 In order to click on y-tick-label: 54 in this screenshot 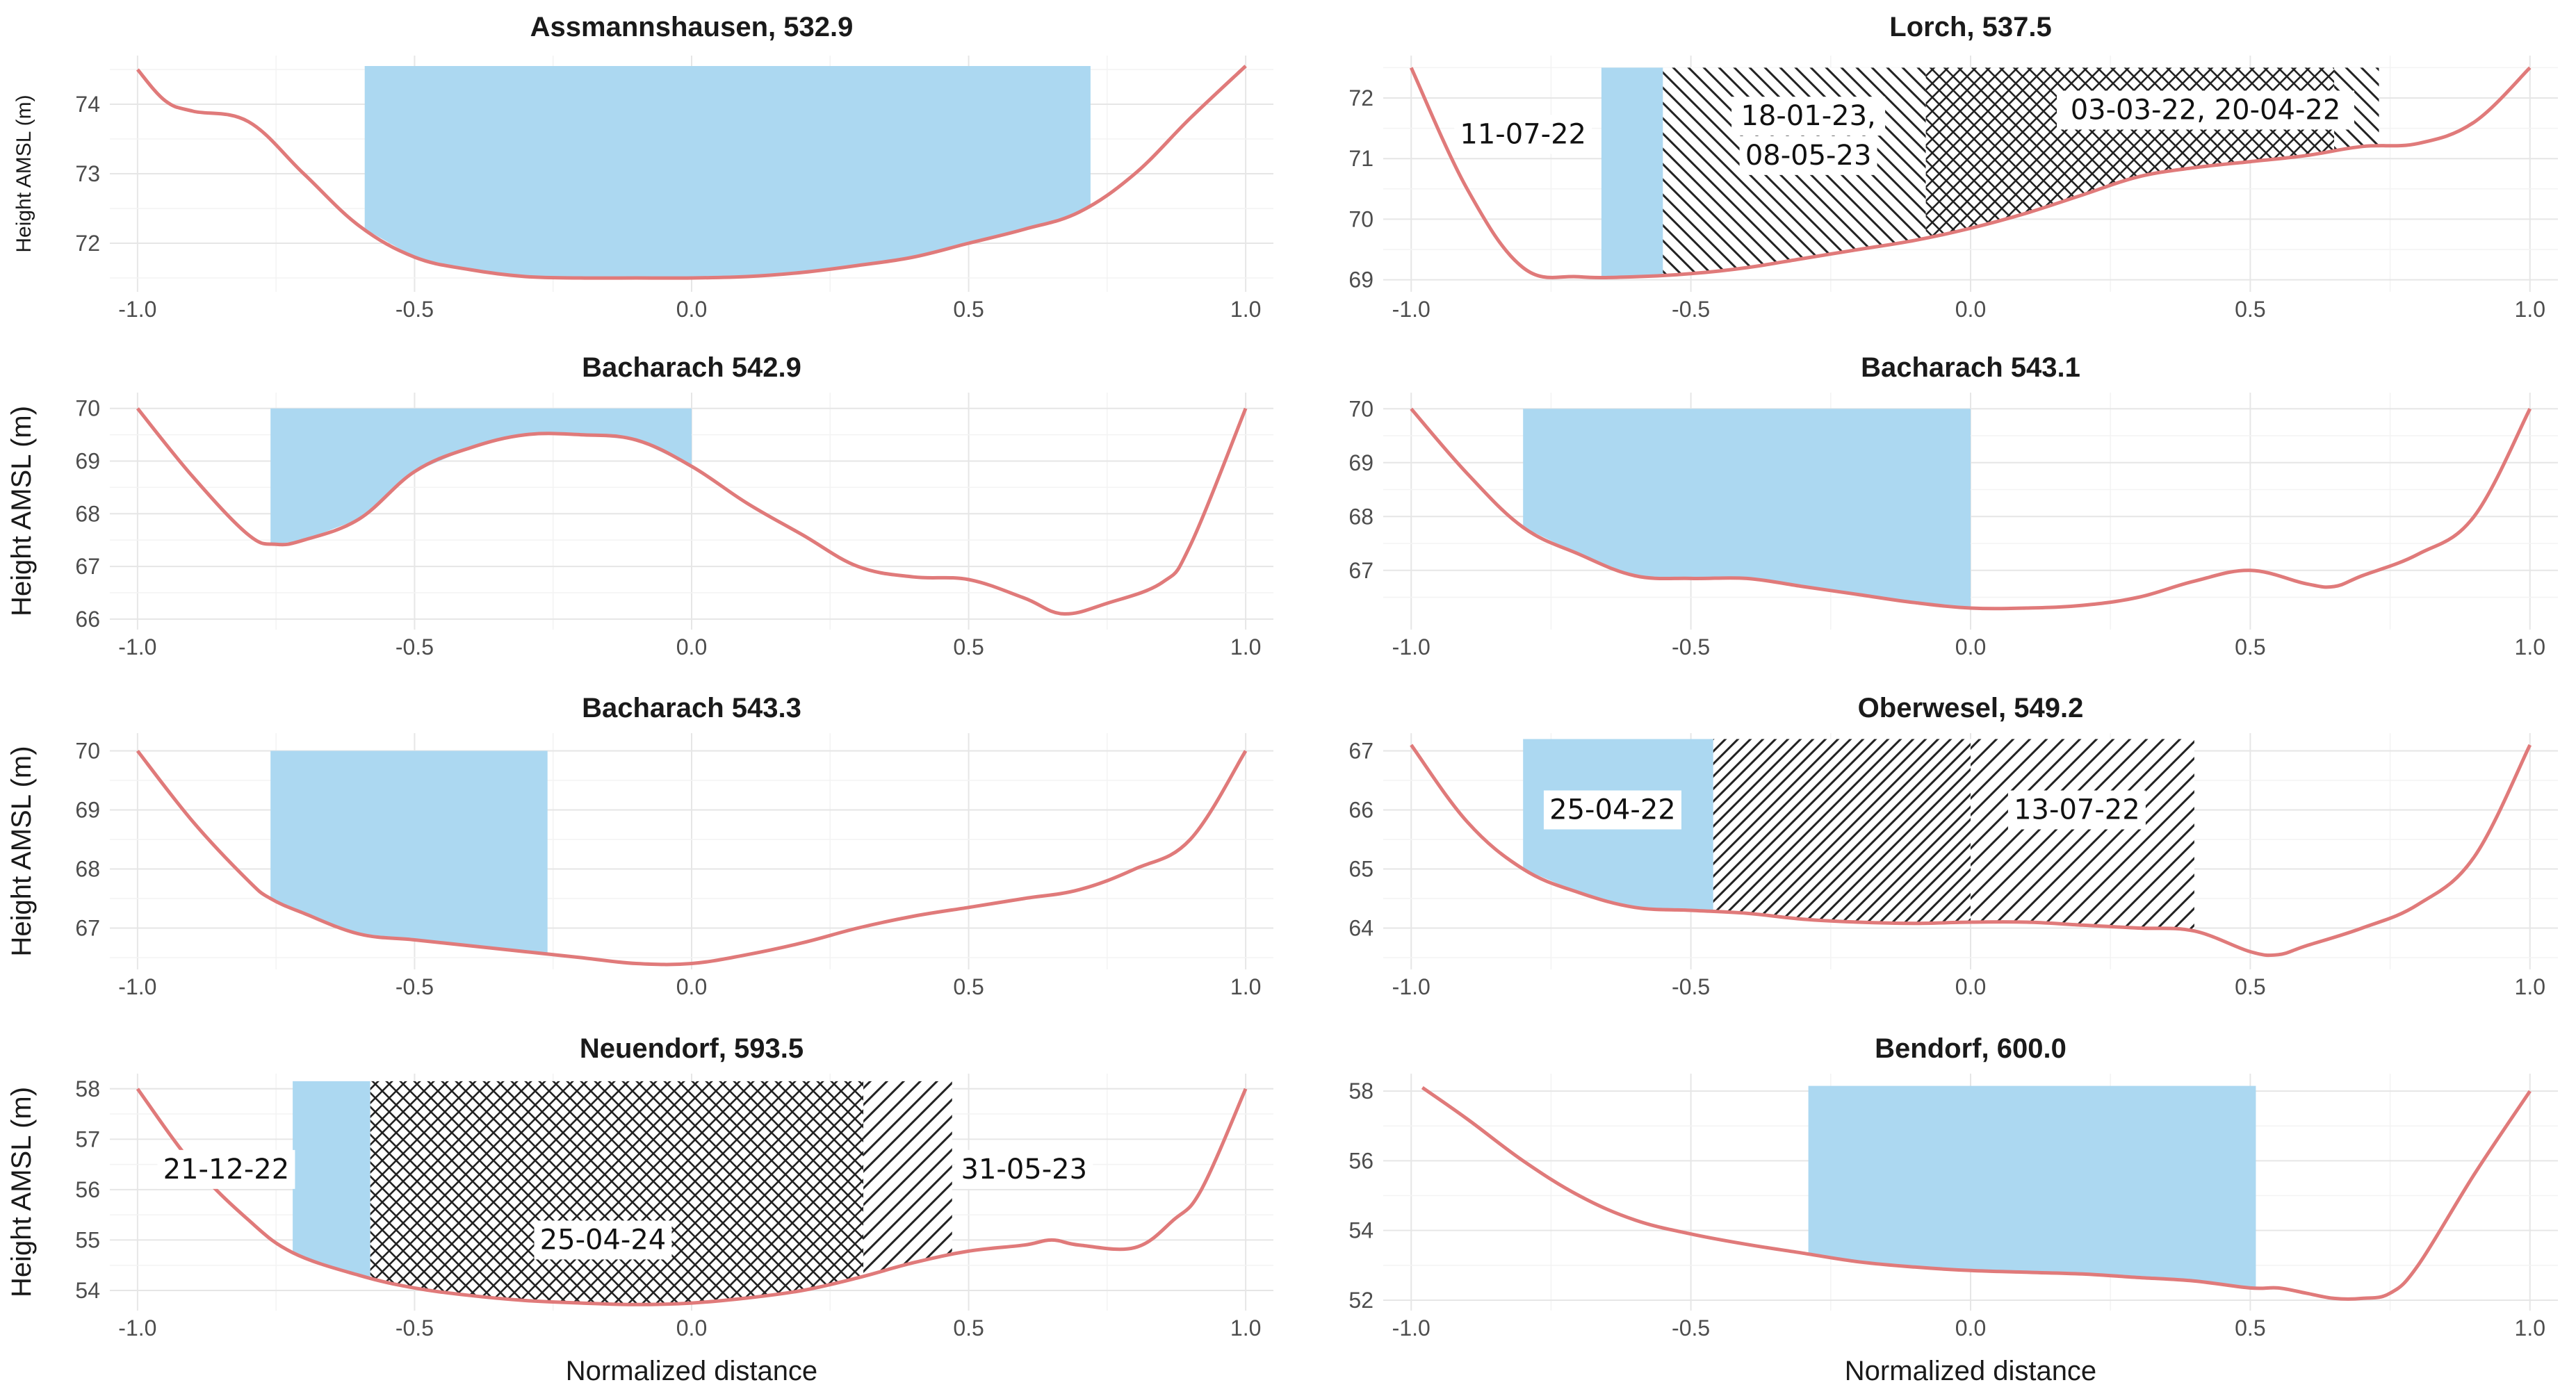, I will do `click(1360, 1230)`.